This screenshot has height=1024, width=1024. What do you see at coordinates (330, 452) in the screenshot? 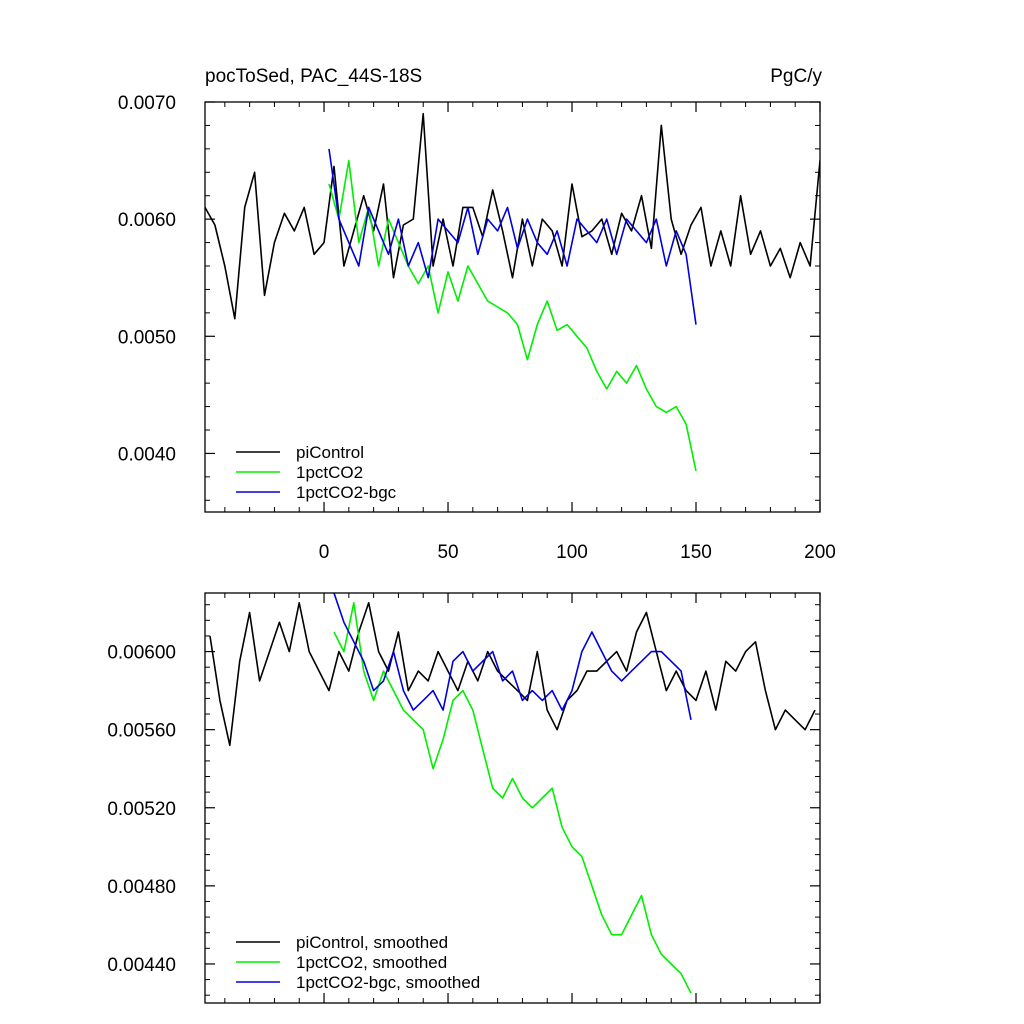
I see `legend-label: piControl` at bounding box center [330, 452].